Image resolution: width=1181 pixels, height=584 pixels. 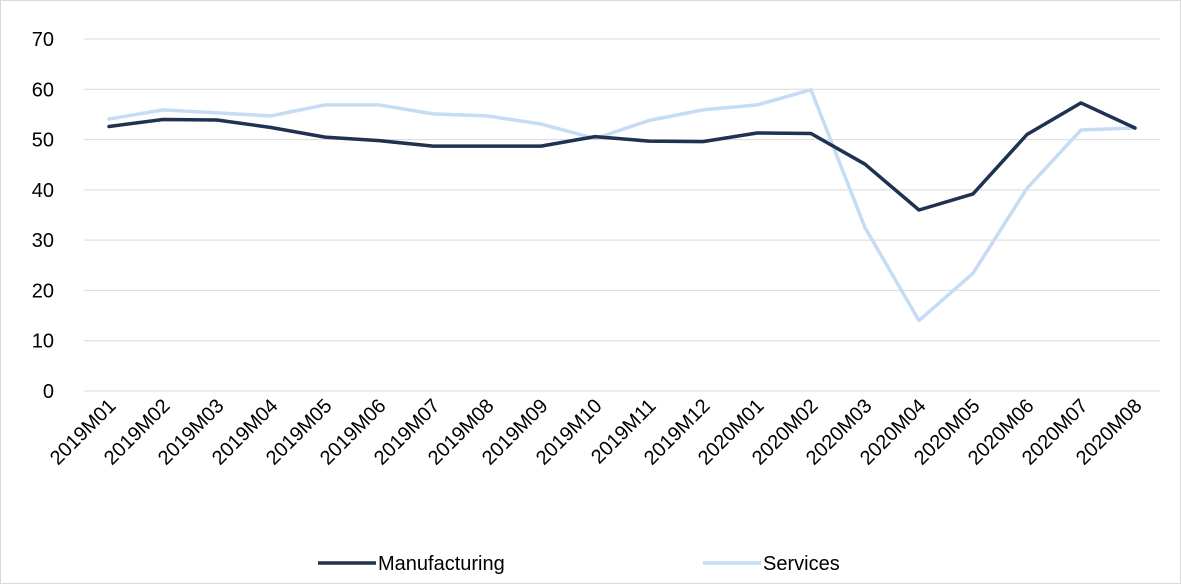 What do you see at coordinates (43, 241) in the screenshot?
I see `y-tick-label: 30` at bounding box center [43, 241].